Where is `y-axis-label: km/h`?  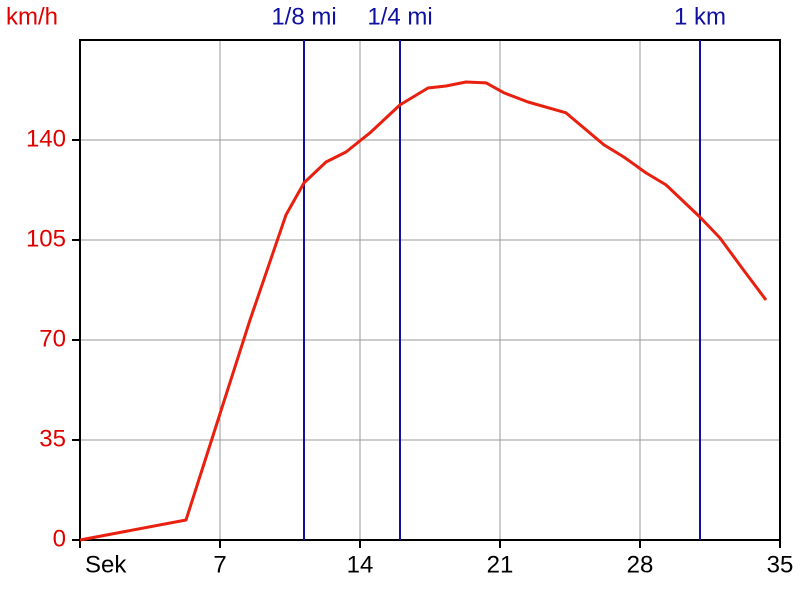
y-axis-label: km/h is located at coordinates (32, 16).